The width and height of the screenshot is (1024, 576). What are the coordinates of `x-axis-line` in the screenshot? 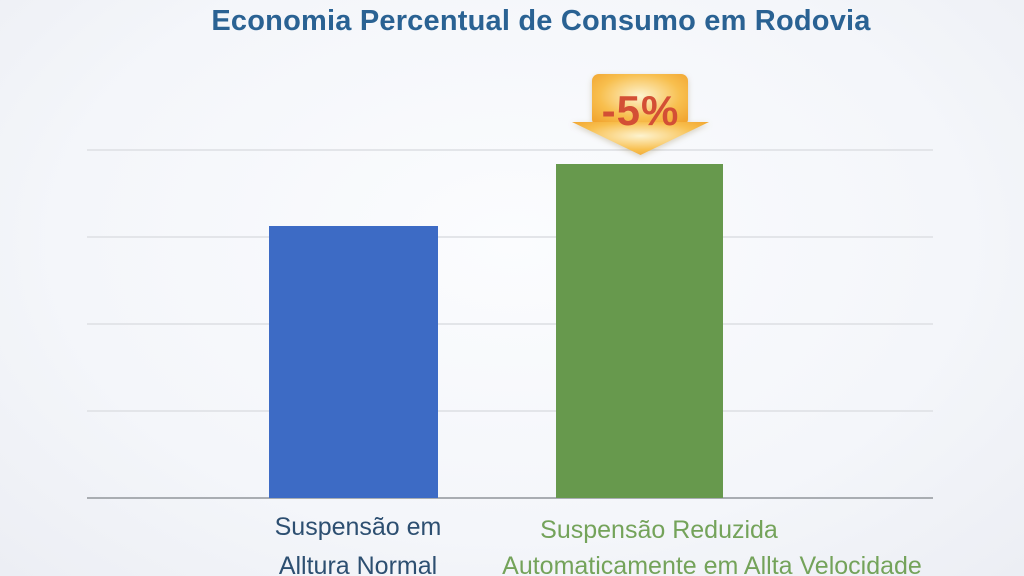 It's located at (510, 498).